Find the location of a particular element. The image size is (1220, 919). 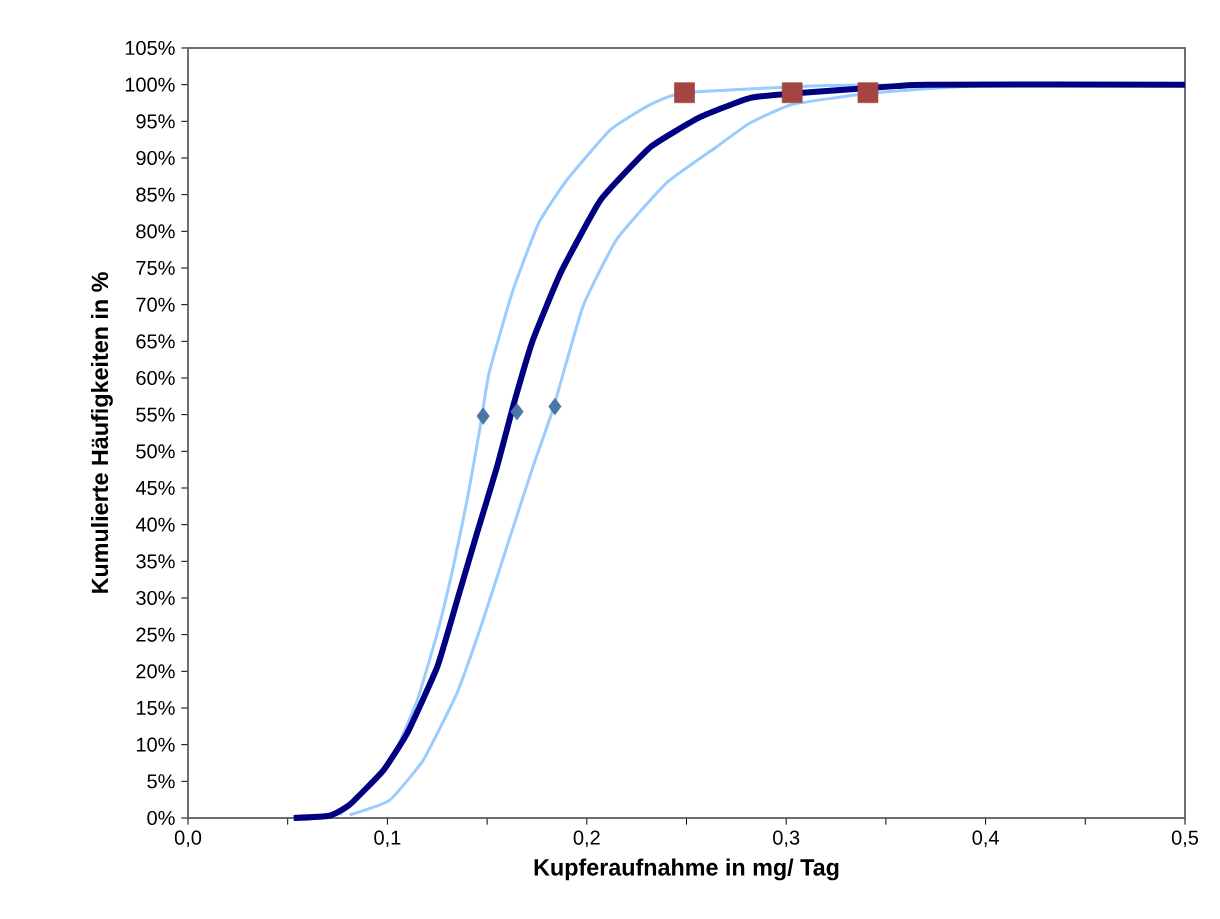

x-tick-label: 0,5 is located at coordinates (1185, 839).